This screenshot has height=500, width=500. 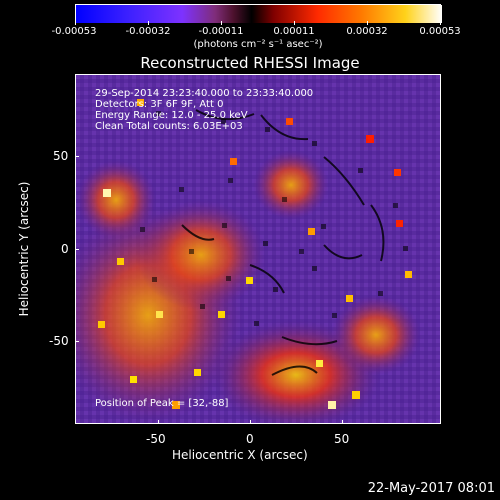 What do you see at coordinates (24, 249) in the screenshot?
I see `y-axis-label: Heliocentric Y (arcsec)` at bounding box center [24, 249].